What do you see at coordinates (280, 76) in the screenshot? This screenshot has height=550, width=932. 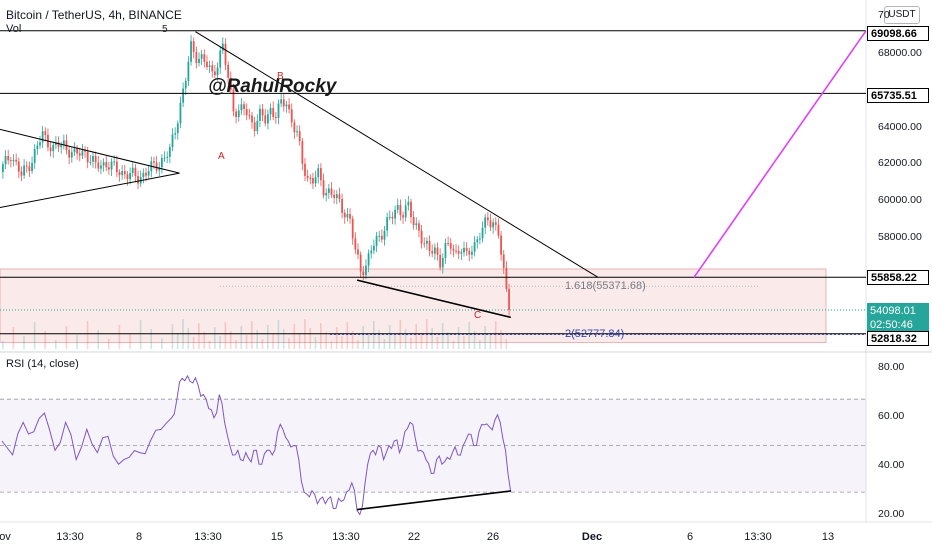 I see `wave-label-b: B` at bounding box center [280, 76].